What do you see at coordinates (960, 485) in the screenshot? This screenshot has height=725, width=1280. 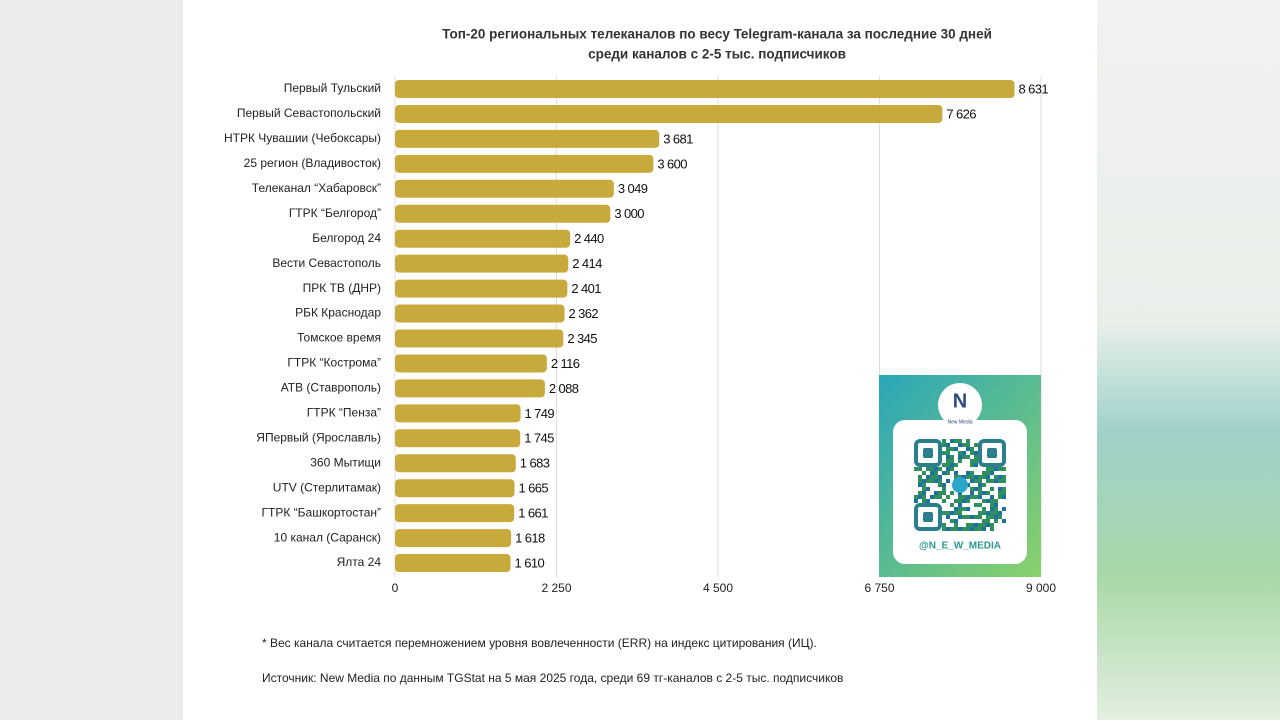 I see `qr-icon` at bounding box center [960, 485].